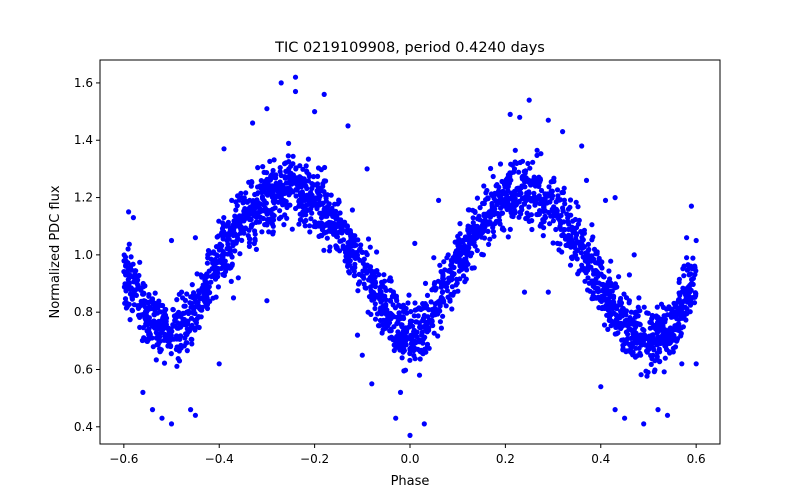 The height and width of the screenshot is (504, 800). What do you see at coordinates (83, 255) in the screenshot?
I see `y-tick-label: 1.0` at bounding box center [83, 255].